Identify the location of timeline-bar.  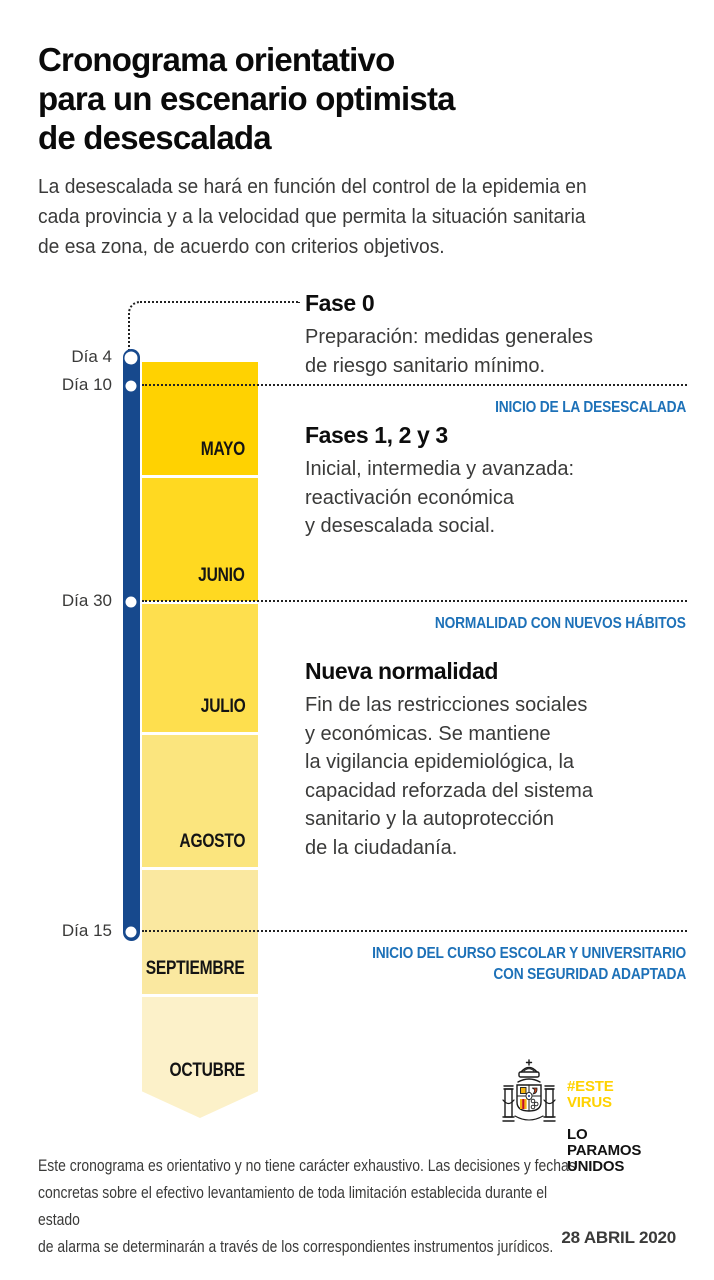
(131, 645).